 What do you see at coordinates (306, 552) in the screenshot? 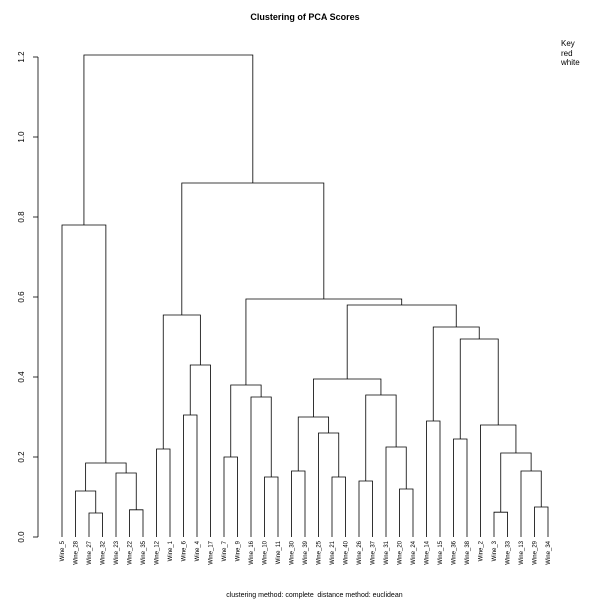
I see `leaf-label: Wine_39` at bounding box center [306, 552].